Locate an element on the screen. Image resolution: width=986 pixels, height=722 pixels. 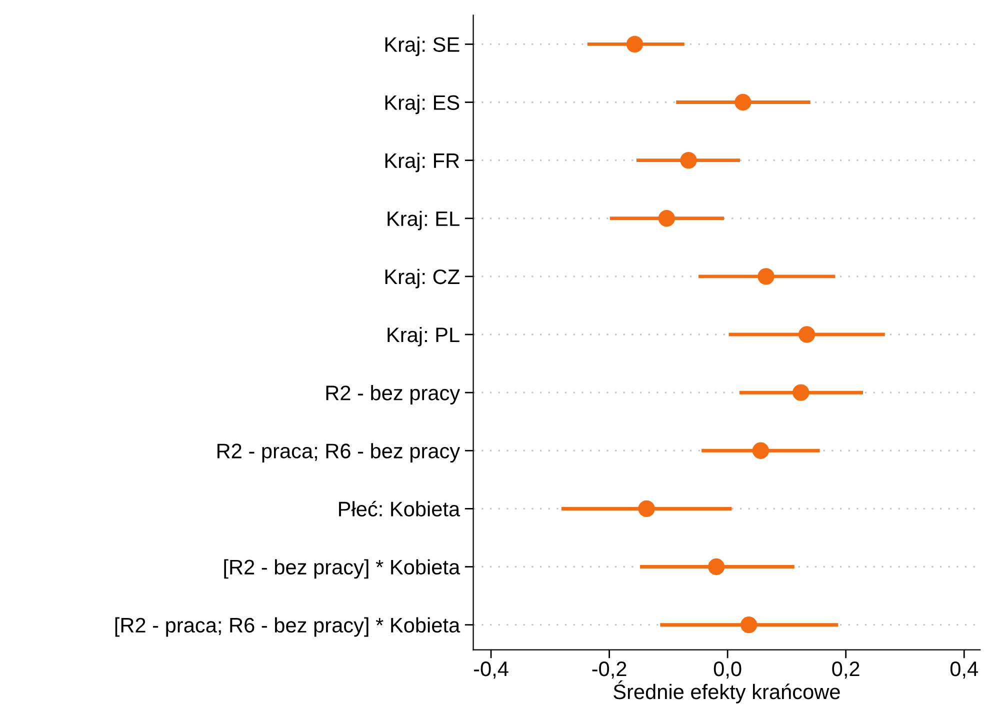
y-tick-label: Płeć: Kobieta is located at coordinates (399, 508).